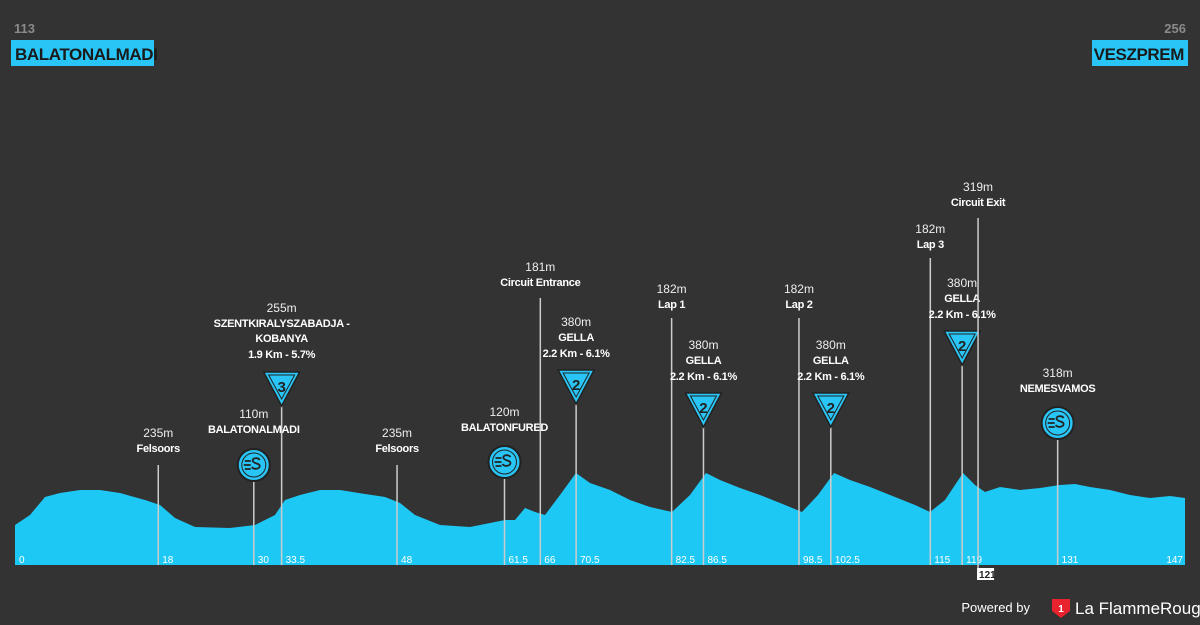 This screenshot has height=625, width=1200. What do you see at coordinates (590, 560) in the screenshot?
I see `km-label: 70.5` at bounding box center [590, 560].